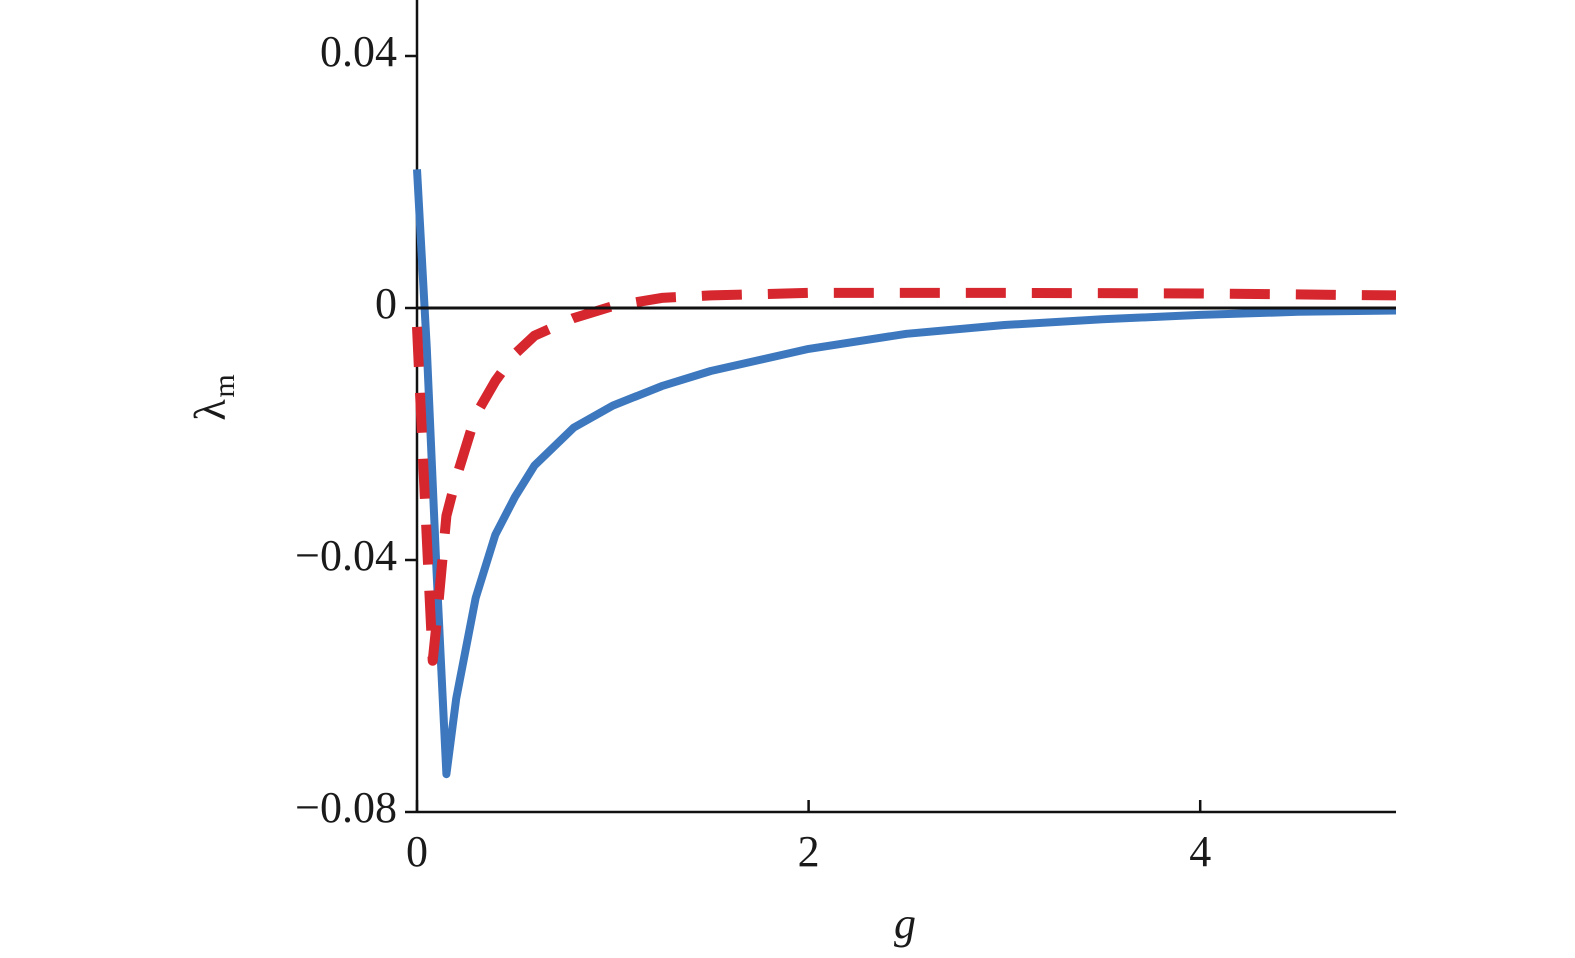 Image resolution: width=1575 pixels, height=958 pixels. I want to click on y-axis-label-group: λ m, so click(213, 397).